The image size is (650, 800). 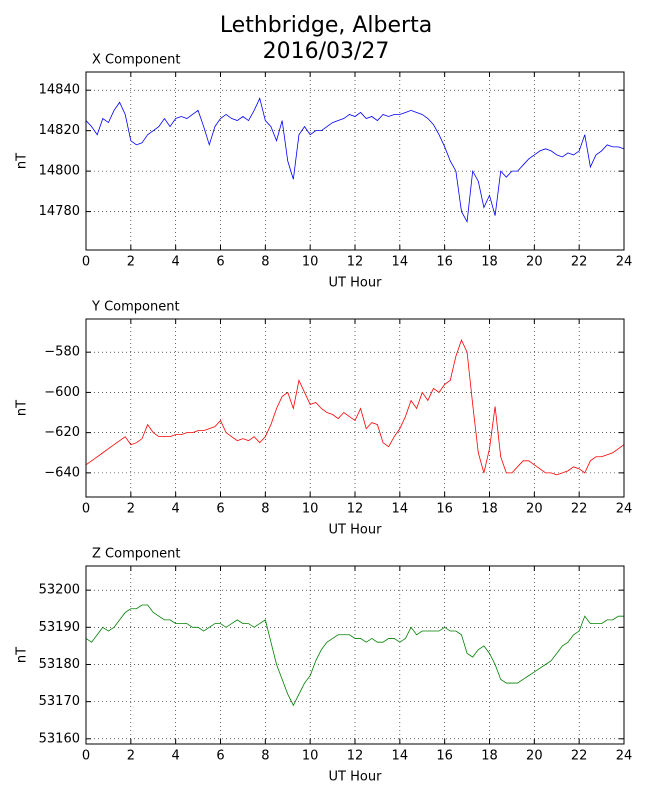 I want to click on figure-title: Lethbridge, Alberta, so click(x=326, y=25).